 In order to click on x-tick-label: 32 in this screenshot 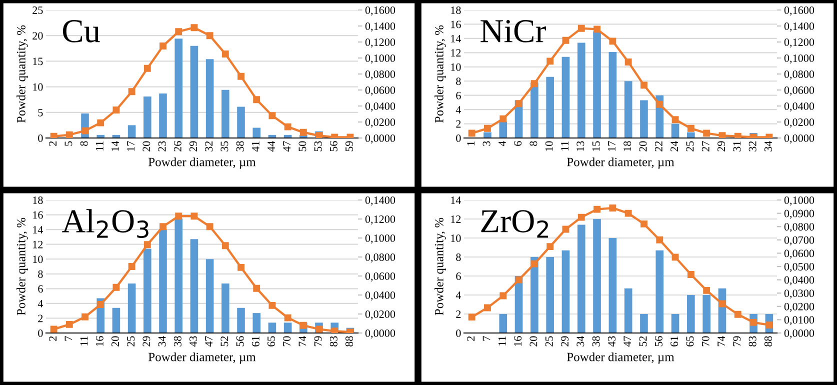, I will do `click(209, 146)`.